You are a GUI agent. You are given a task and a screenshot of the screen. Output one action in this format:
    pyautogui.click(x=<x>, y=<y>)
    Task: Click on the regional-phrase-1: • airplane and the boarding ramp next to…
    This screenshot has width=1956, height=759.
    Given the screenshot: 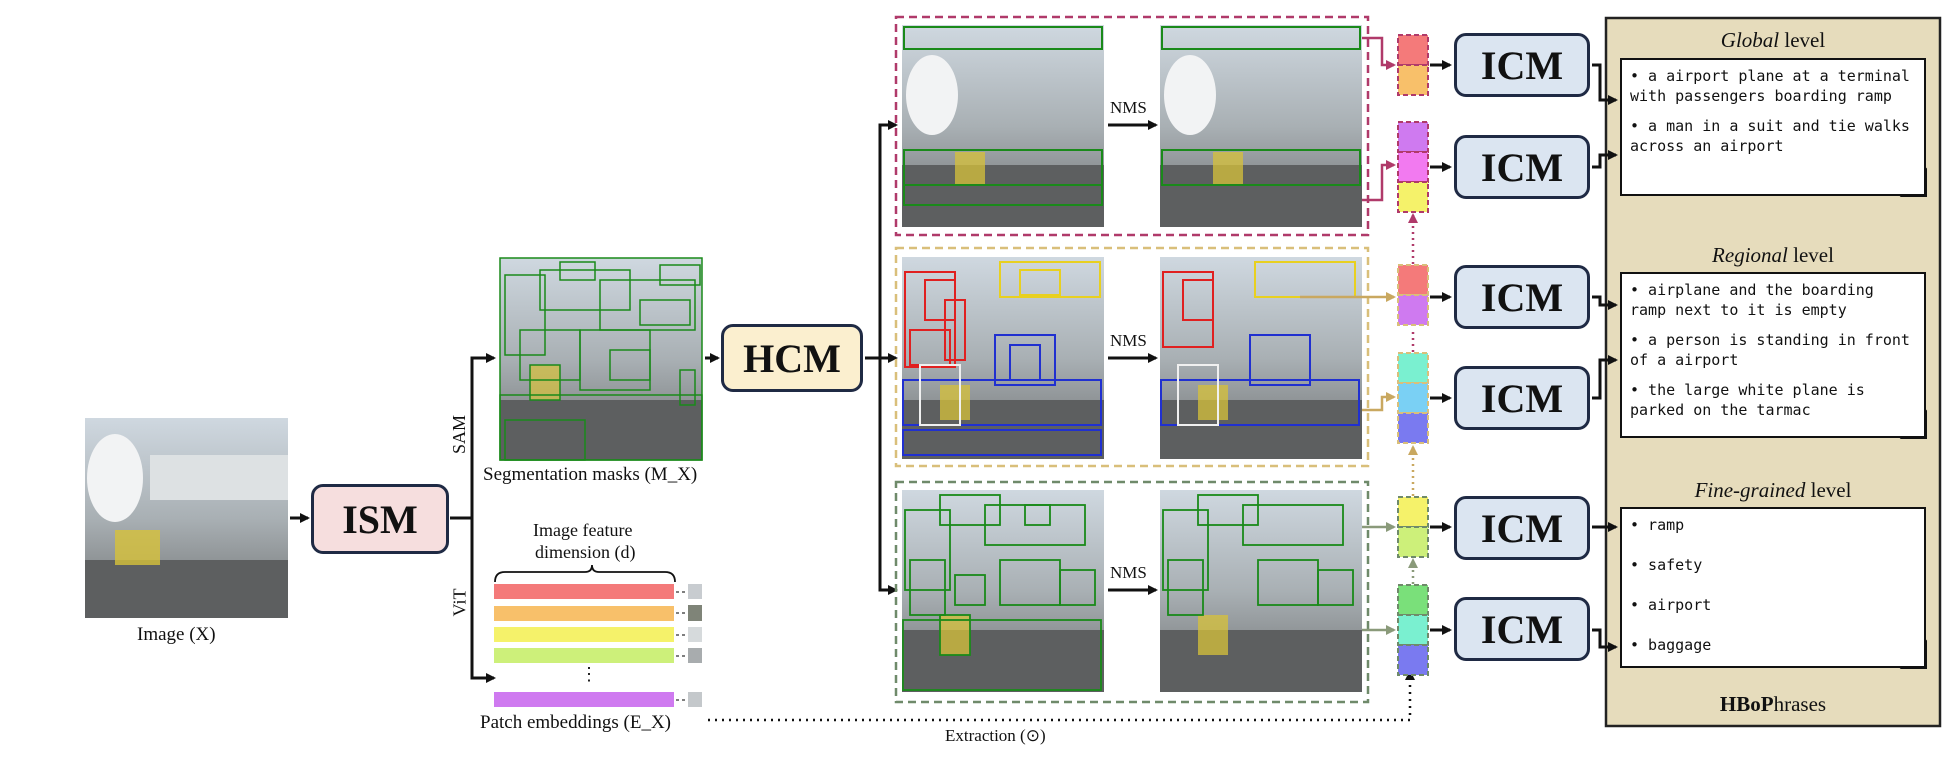 What is the action you would take?
    pyautogui.click(x=1752, y=300)
    